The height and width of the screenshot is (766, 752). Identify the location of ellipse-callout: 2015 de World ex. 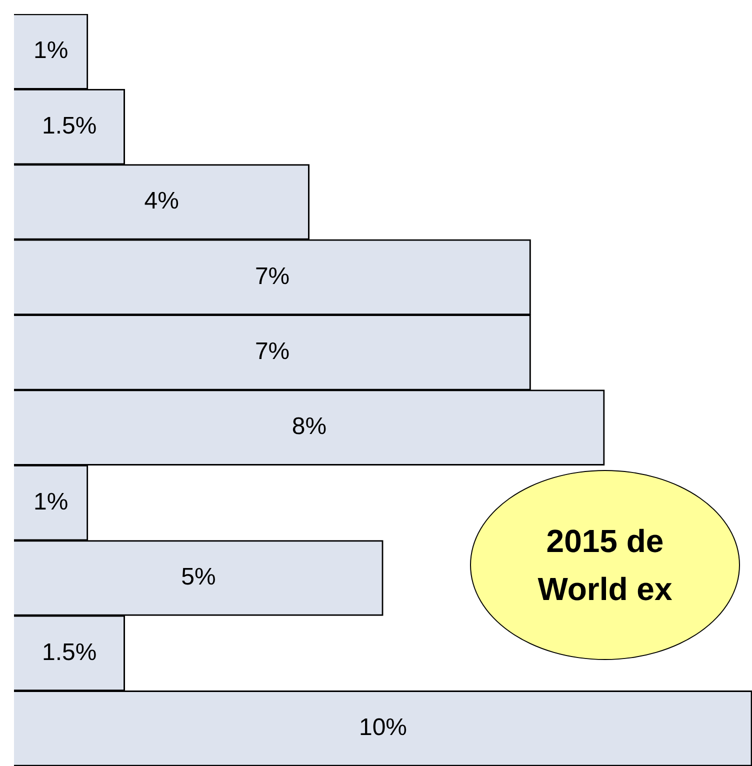
(605, 565).